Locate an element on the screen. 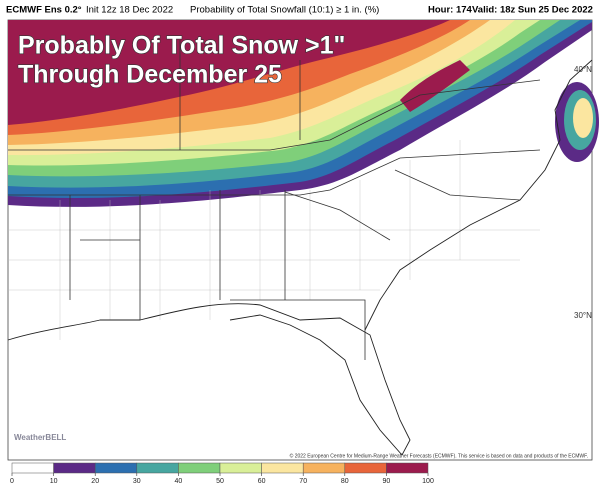 Image resolution: width=600 pixels, height=493 pixels. lat-label: 30°N is located at coordinates (583, 315).